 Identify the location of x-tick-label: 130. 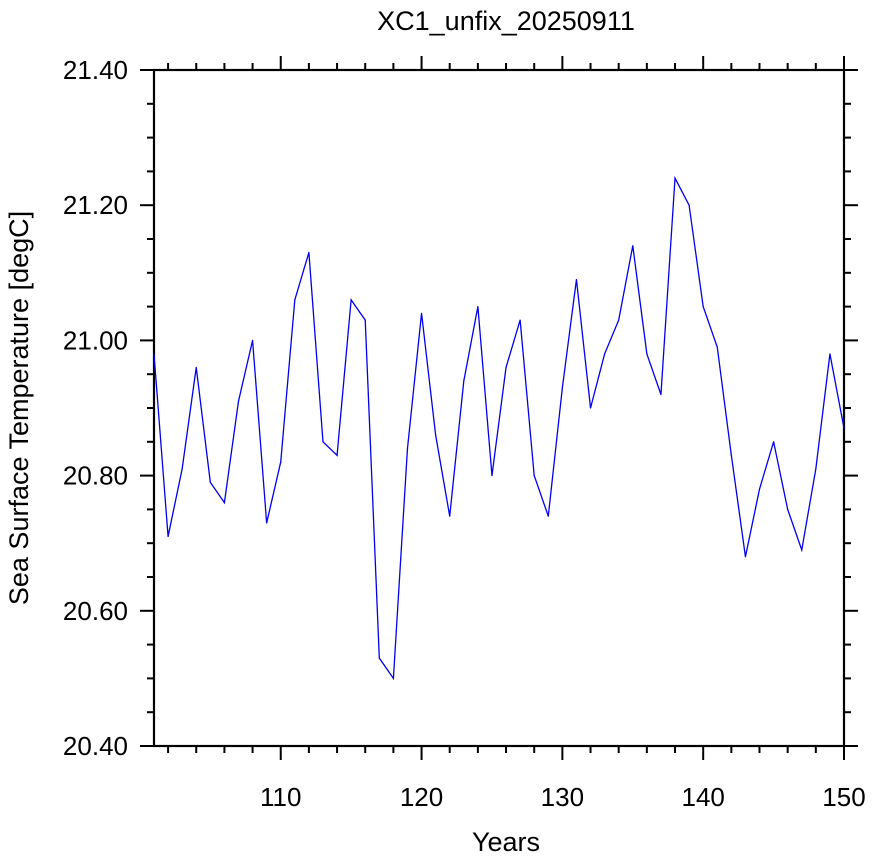
(562, 797).